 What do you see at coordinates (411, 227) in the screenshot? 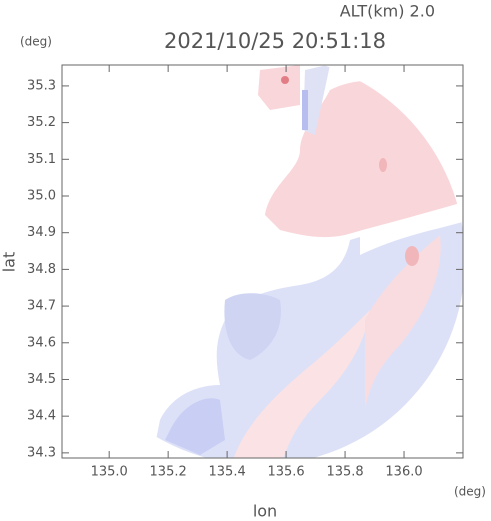
I see `gap` at bounding box center [411, 227].